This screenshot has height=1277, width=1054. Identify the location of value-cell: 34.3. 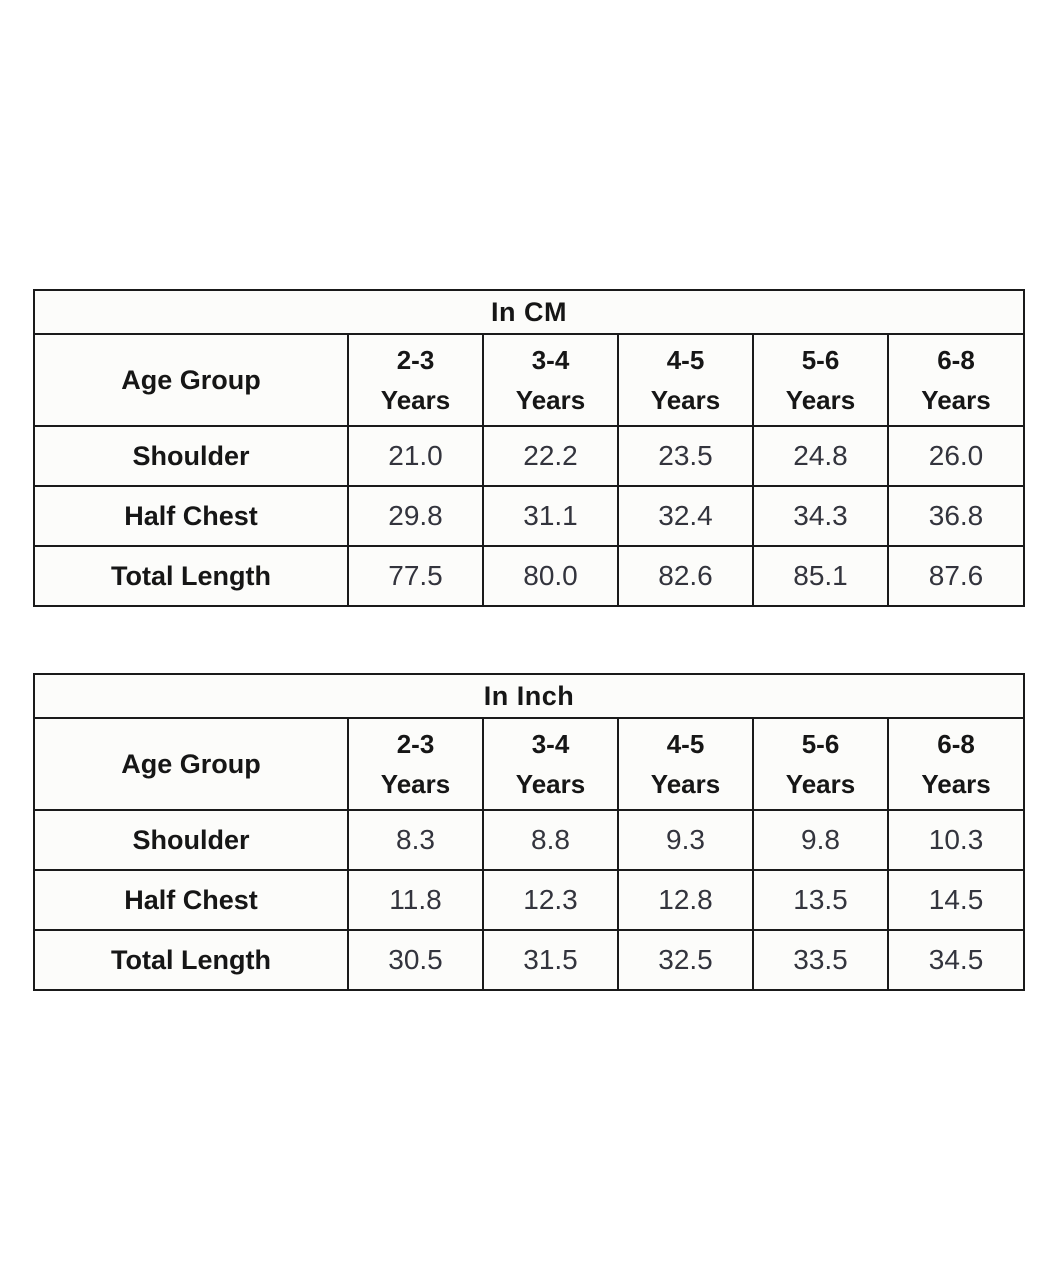
(820, 516).